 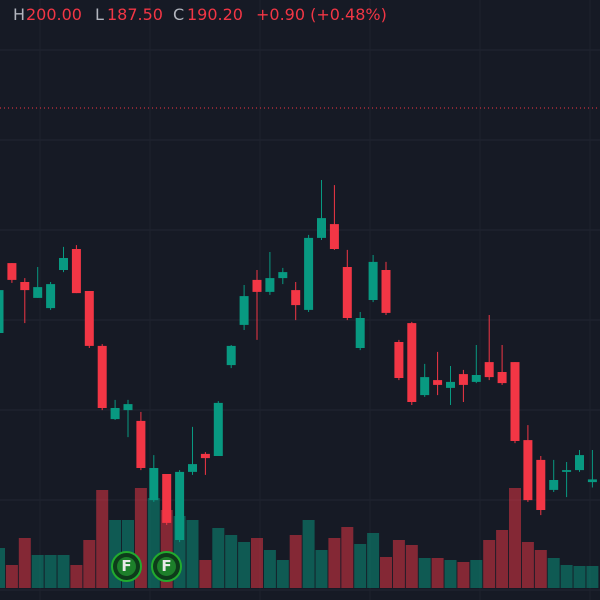 What do you see at coordinates (179, 14) in the screenshot?
I see `close-label: C` at bounding box center [179, 14].